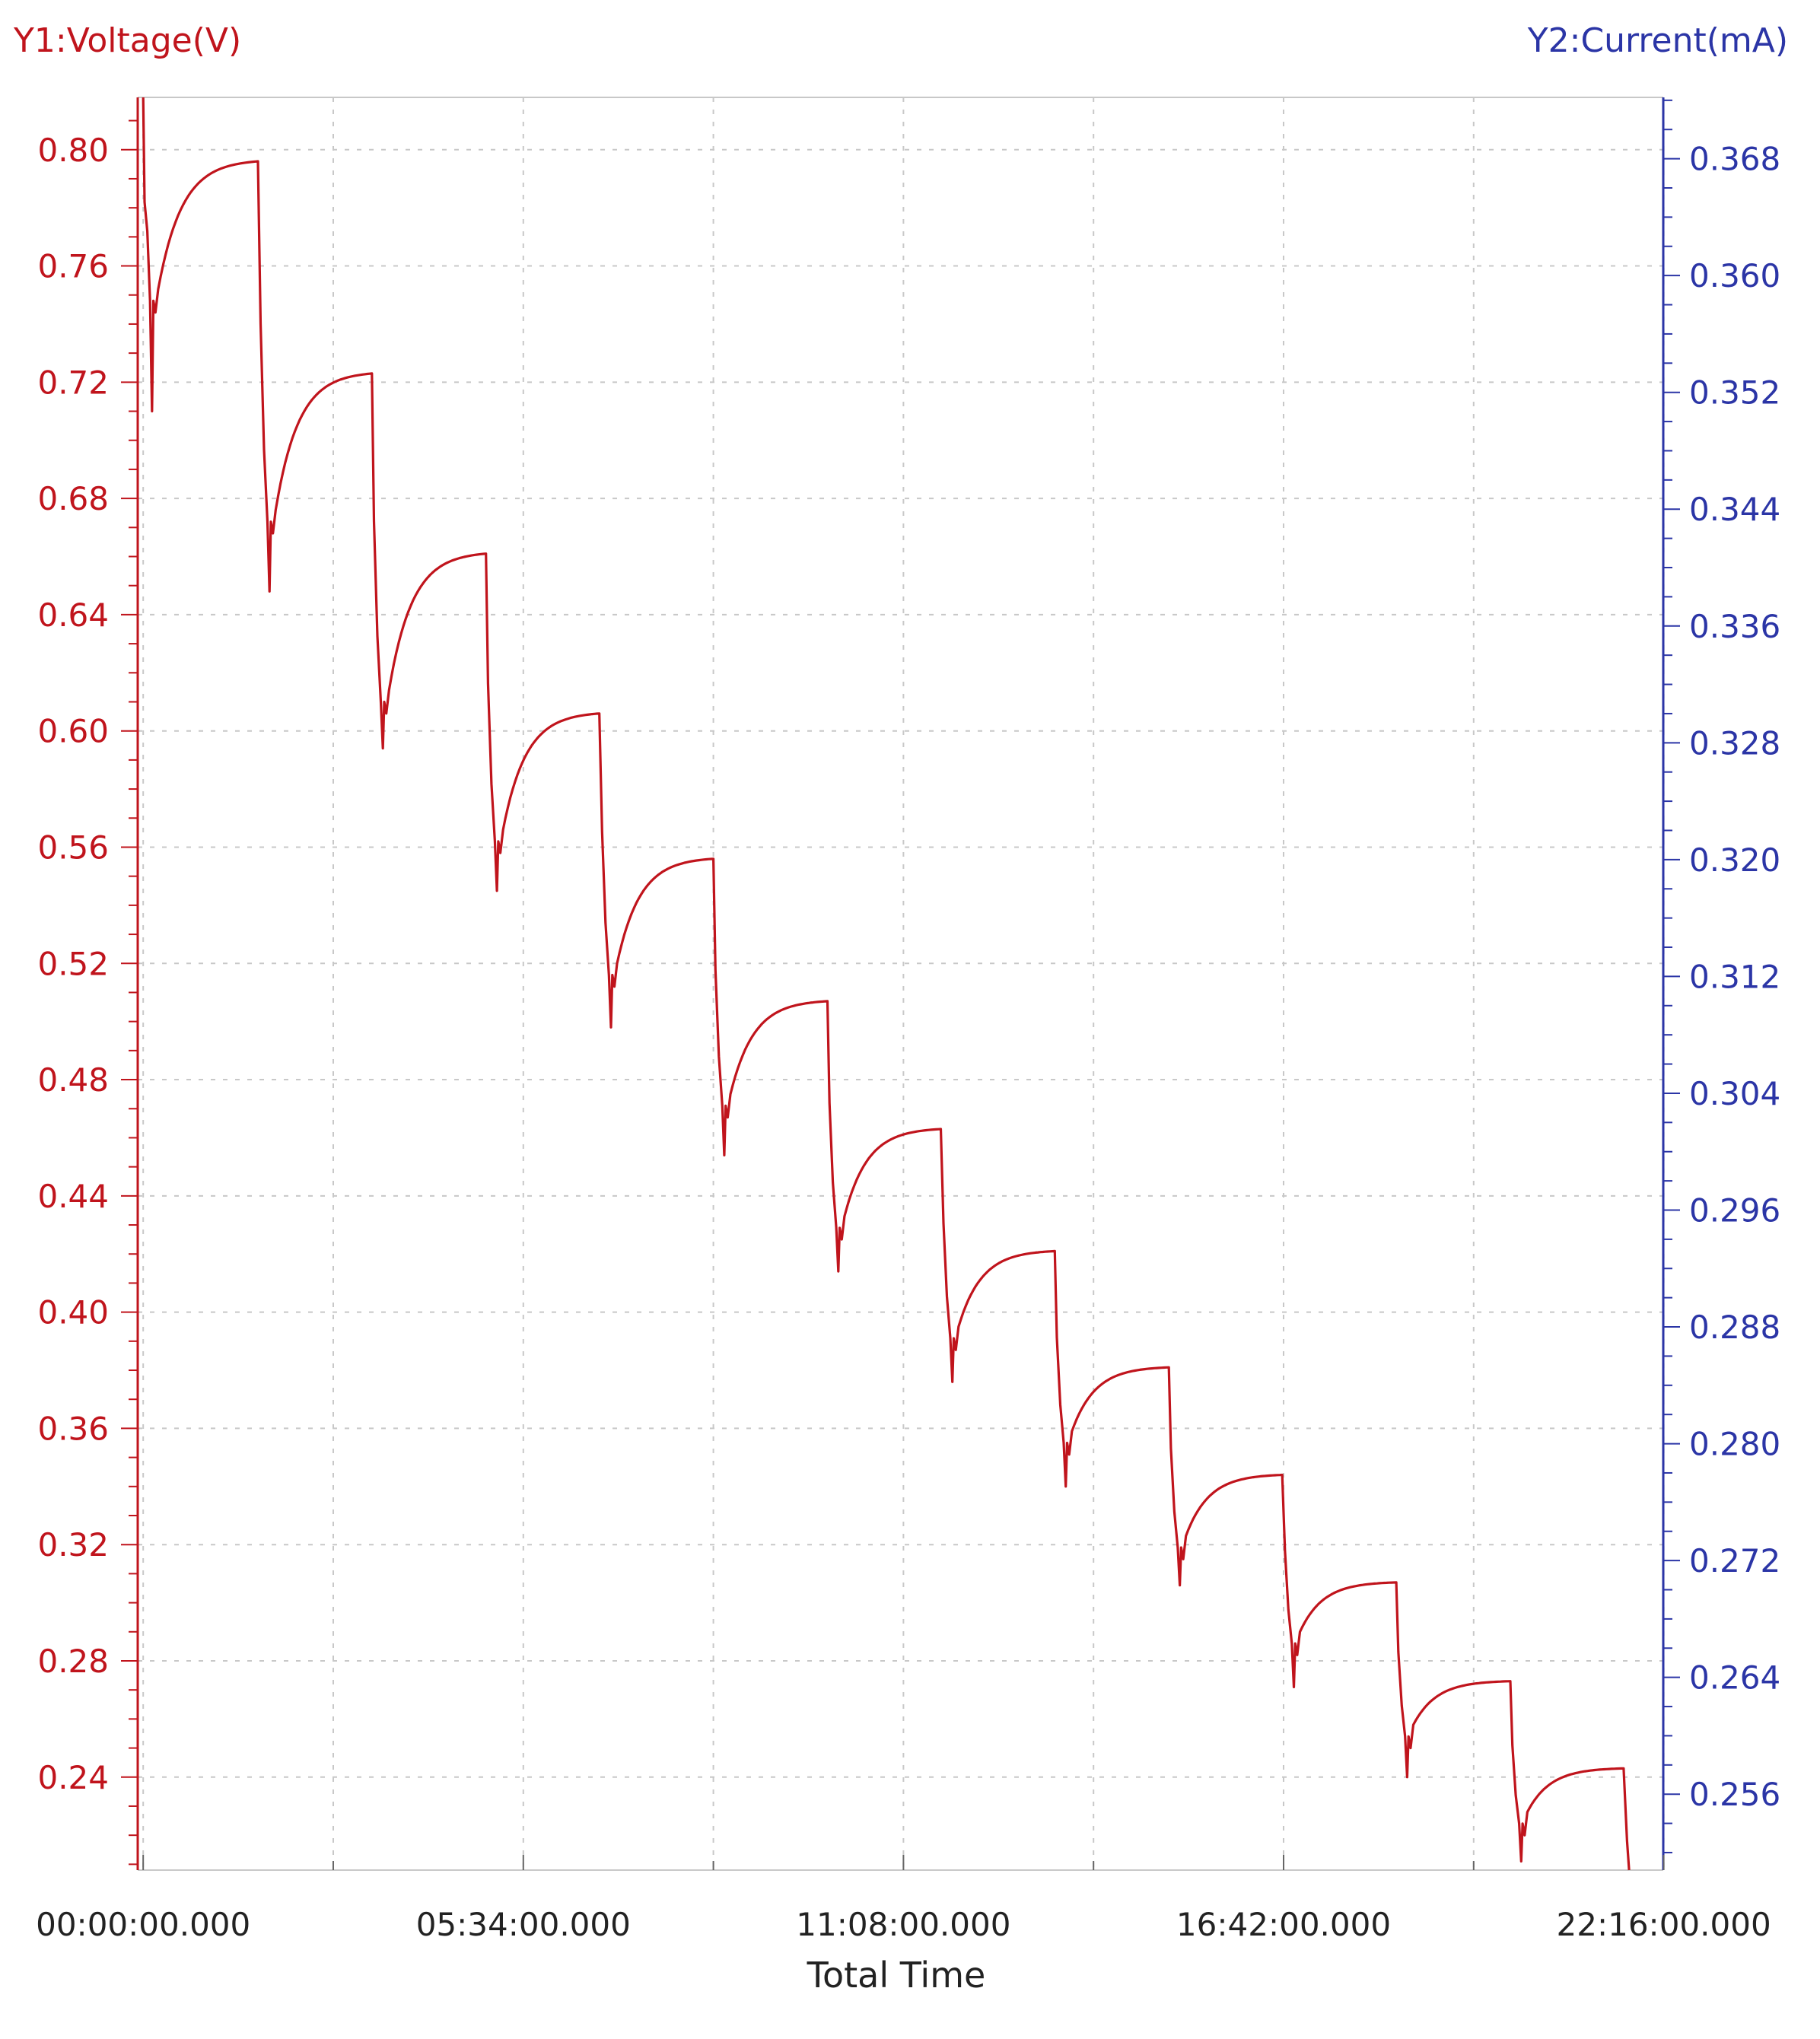 This screenshot has height=2039, width=1820. I want to click on y2-tick-label: 0.368, so click(1734, 160).